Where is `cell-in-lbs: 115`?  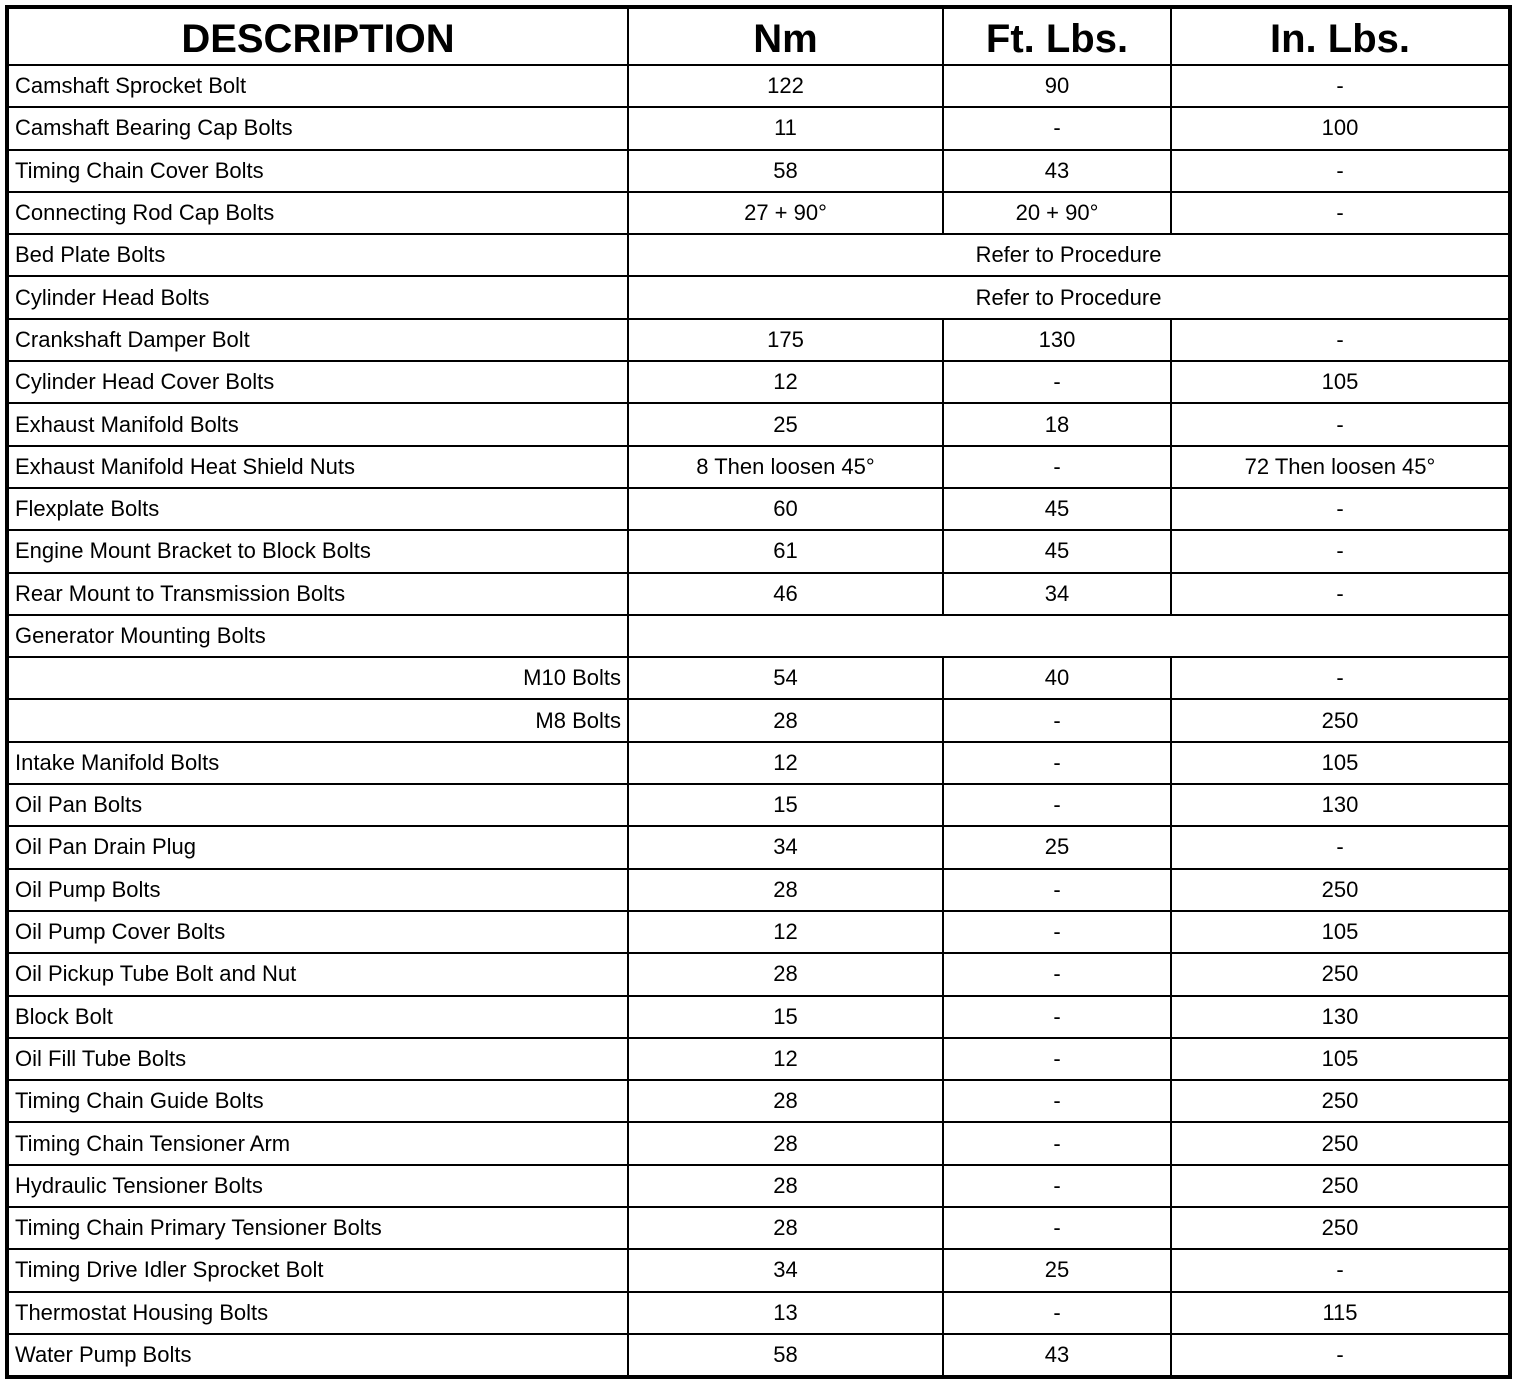 cell-in-lbs: 115 is located at coordinates (1340, 1312).